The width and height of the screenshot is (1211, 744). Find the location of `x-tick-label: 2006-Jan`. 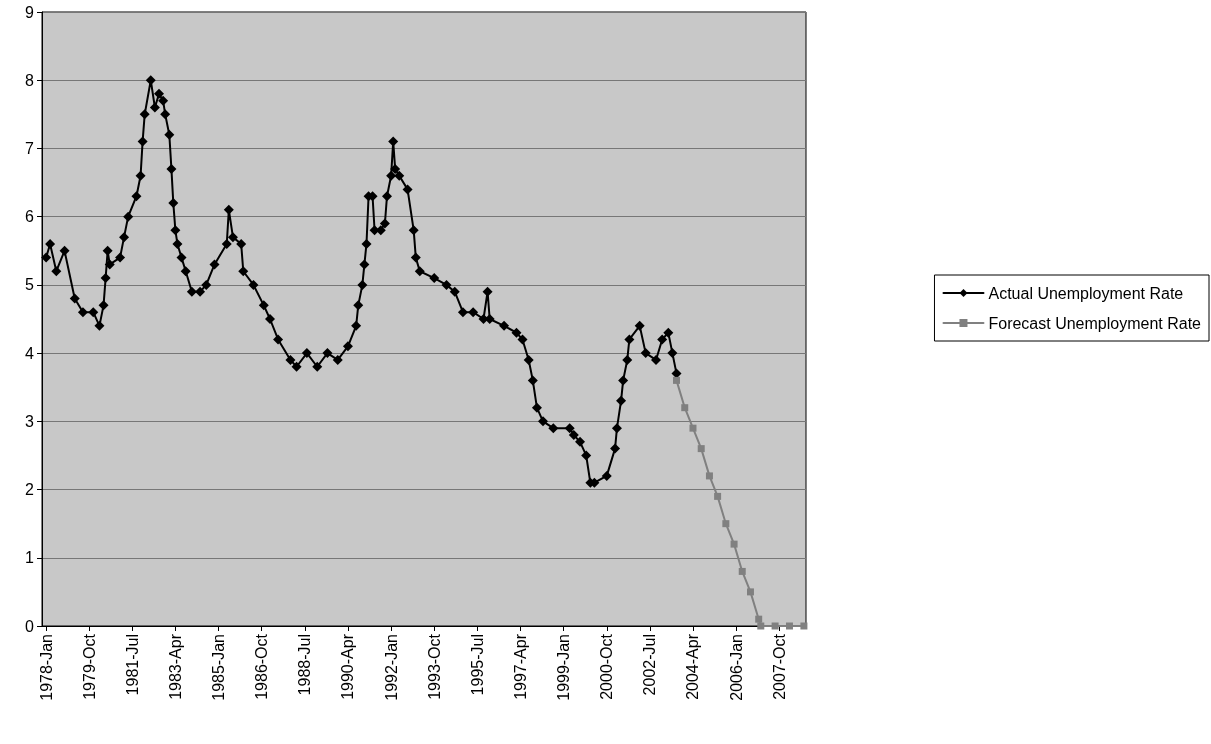

x-tick-label: 2006-Jan is located at coordinates (736, 667).